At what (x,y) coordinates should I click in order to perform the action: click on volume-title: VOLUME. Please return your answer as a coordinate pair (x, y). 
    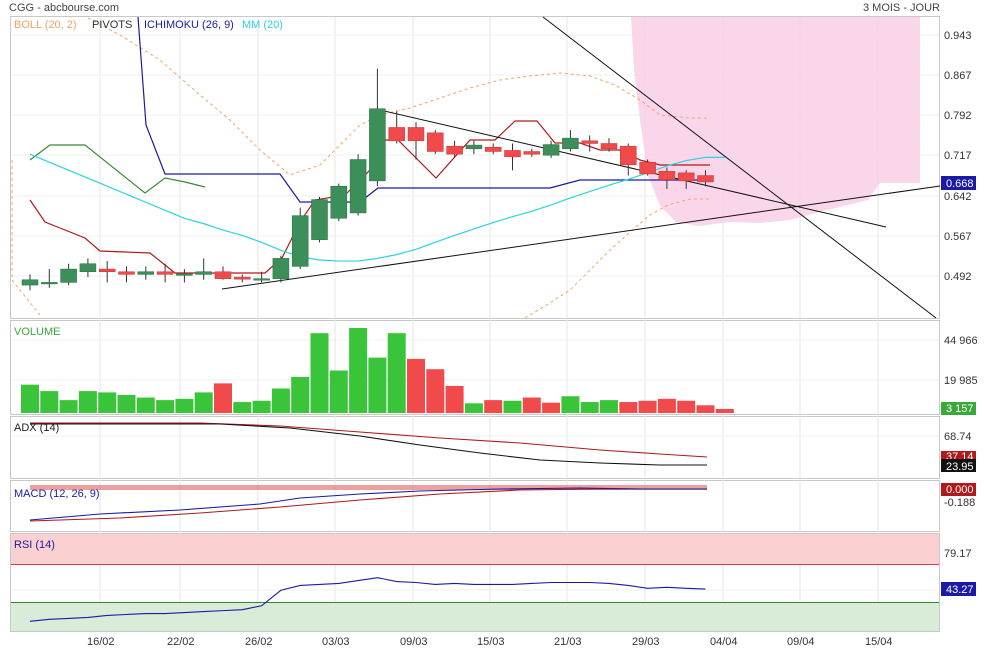
    Looking at the image, I should click on (37, 332).